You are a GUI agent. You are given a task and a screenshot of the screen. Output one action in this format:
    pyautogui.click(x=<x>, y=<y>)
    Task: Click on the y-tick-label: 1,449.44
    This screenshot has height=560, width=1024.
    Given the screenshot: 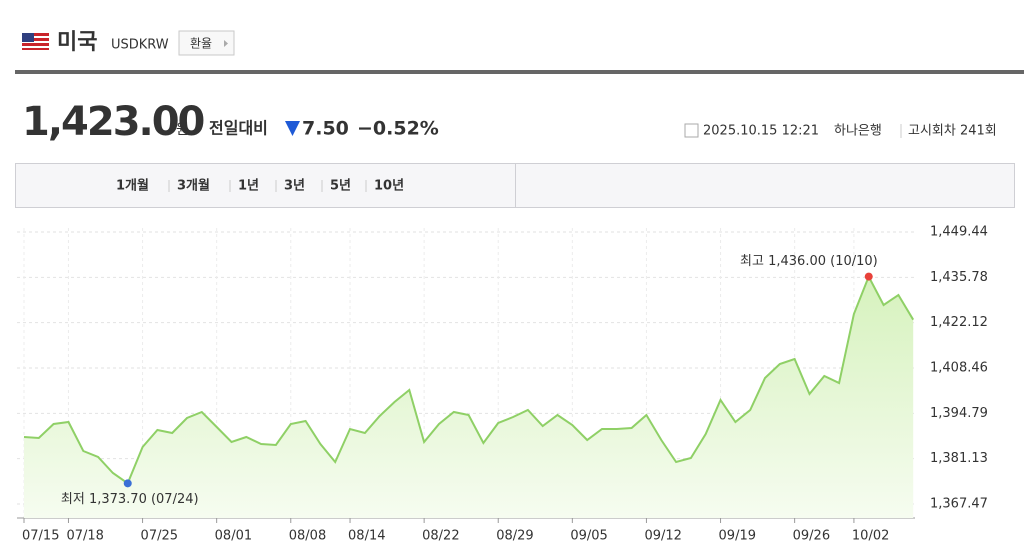 What is the action you would take?
    pyautogui.click(x=959, y=232)
    